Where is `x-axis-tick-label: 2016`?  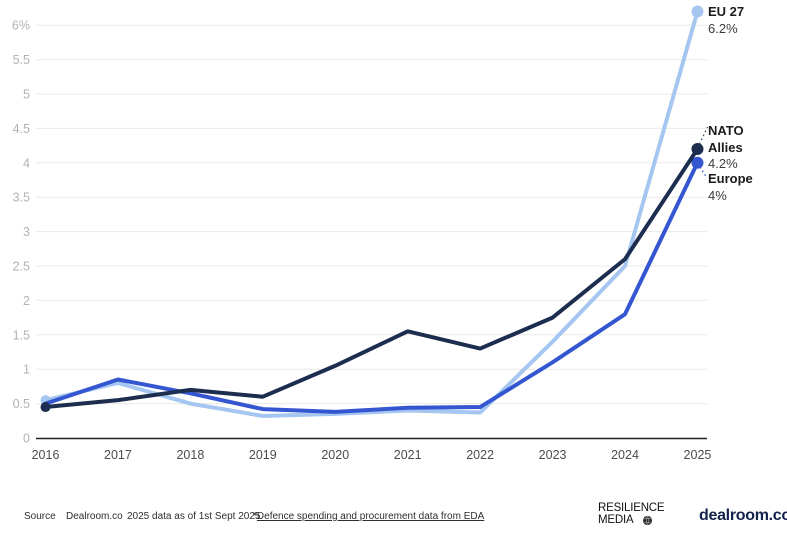 x-axis-tick-label: 2016 is located at coordinates (46, 455).